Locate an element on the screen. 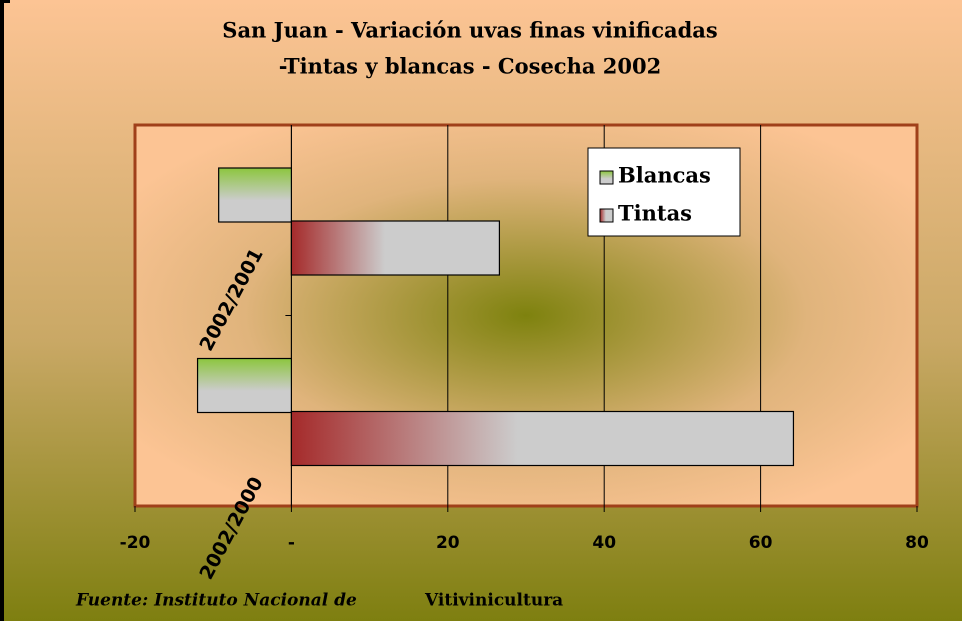 The height and width of the screenshot is (621, 962). x-tick-label: - is located at coordinates (291, 543).